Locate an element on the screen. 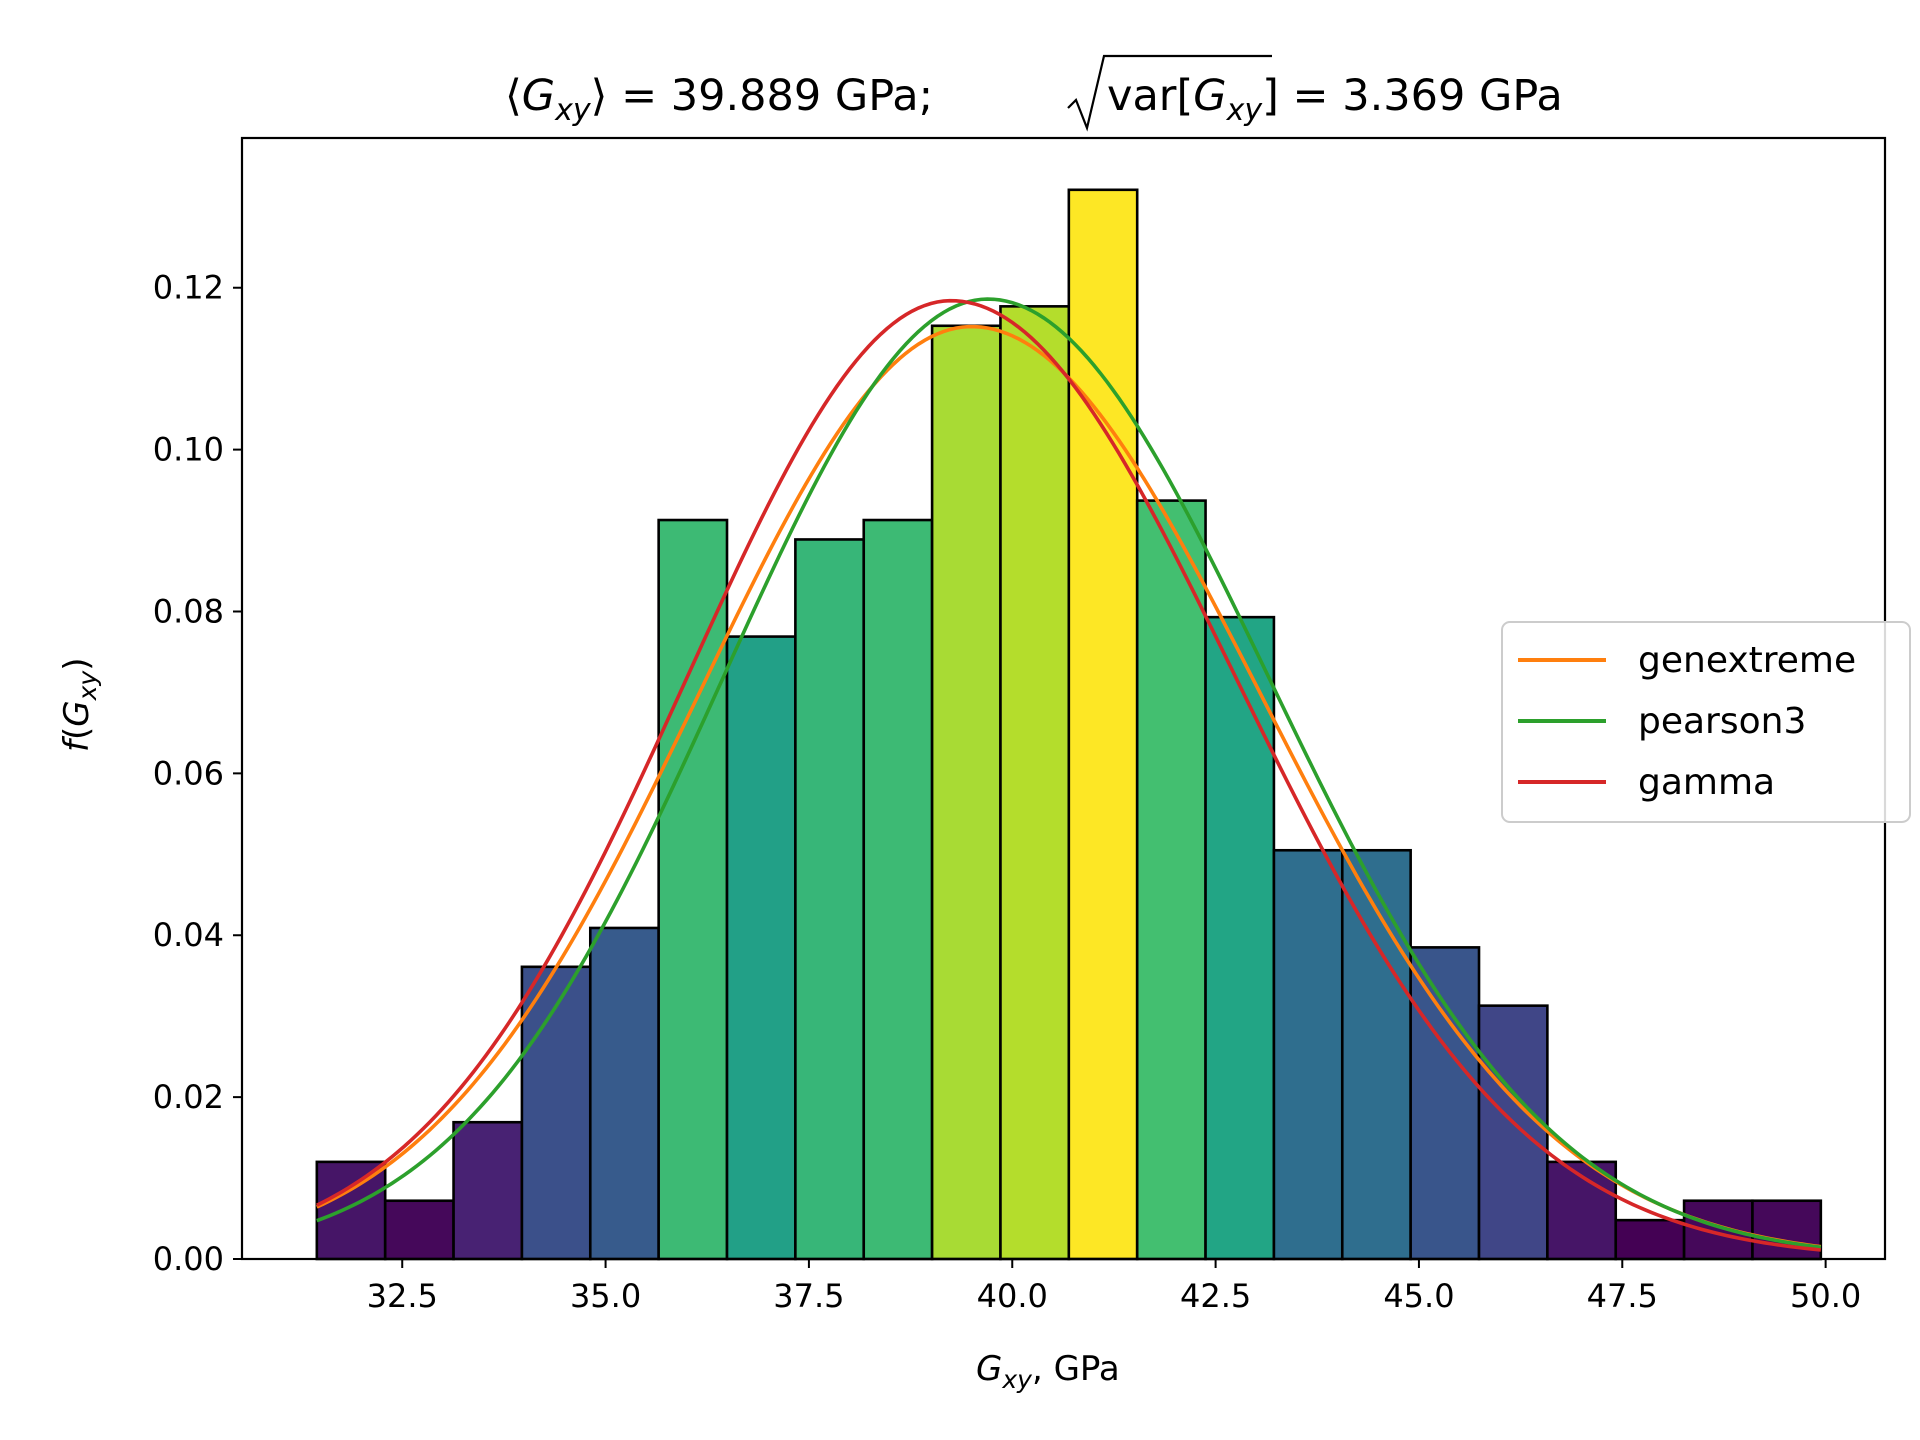  legend-entries: genextreme pearson3 gamma is located at coordinates (1687, 721).